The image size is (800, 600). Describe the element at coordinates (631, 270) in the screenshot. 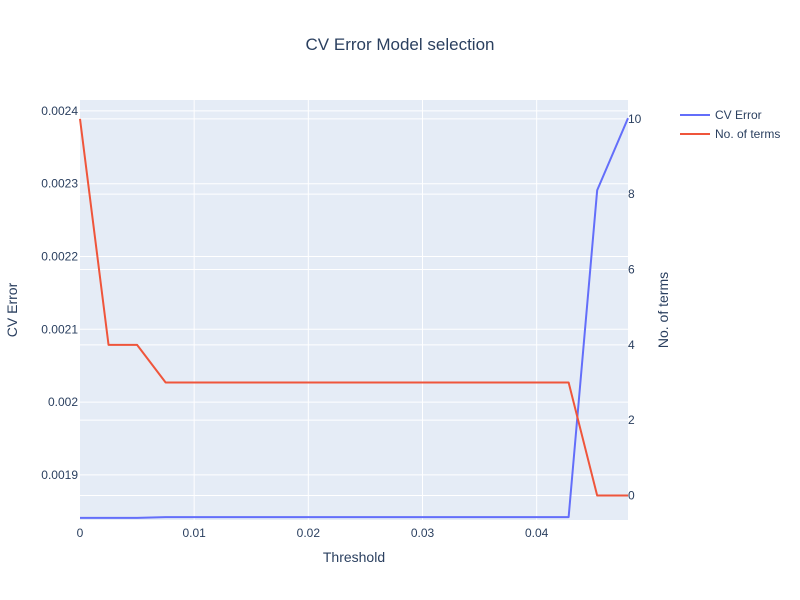

I see `y2-tick-label: 6` at that location.